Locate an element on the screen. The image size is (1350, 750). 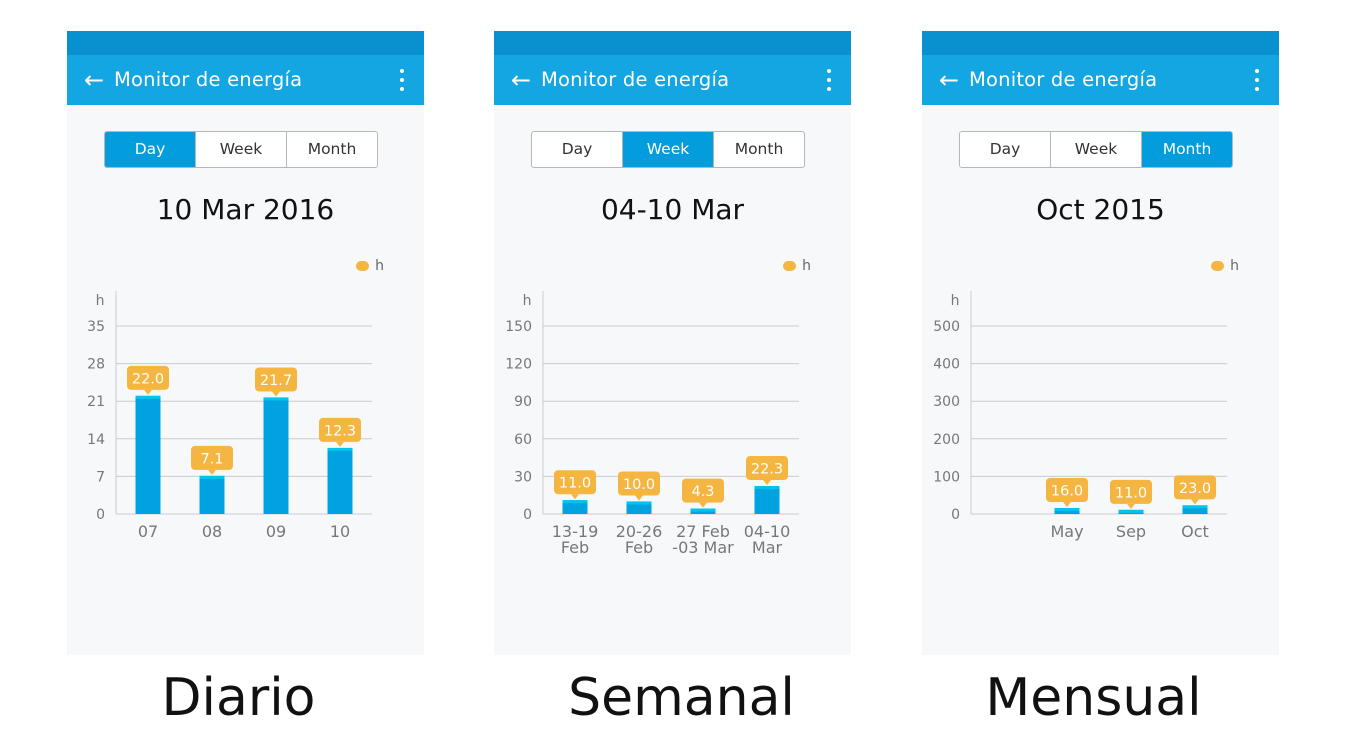
value-label: 12.3 is located at coordinates (340, 431).